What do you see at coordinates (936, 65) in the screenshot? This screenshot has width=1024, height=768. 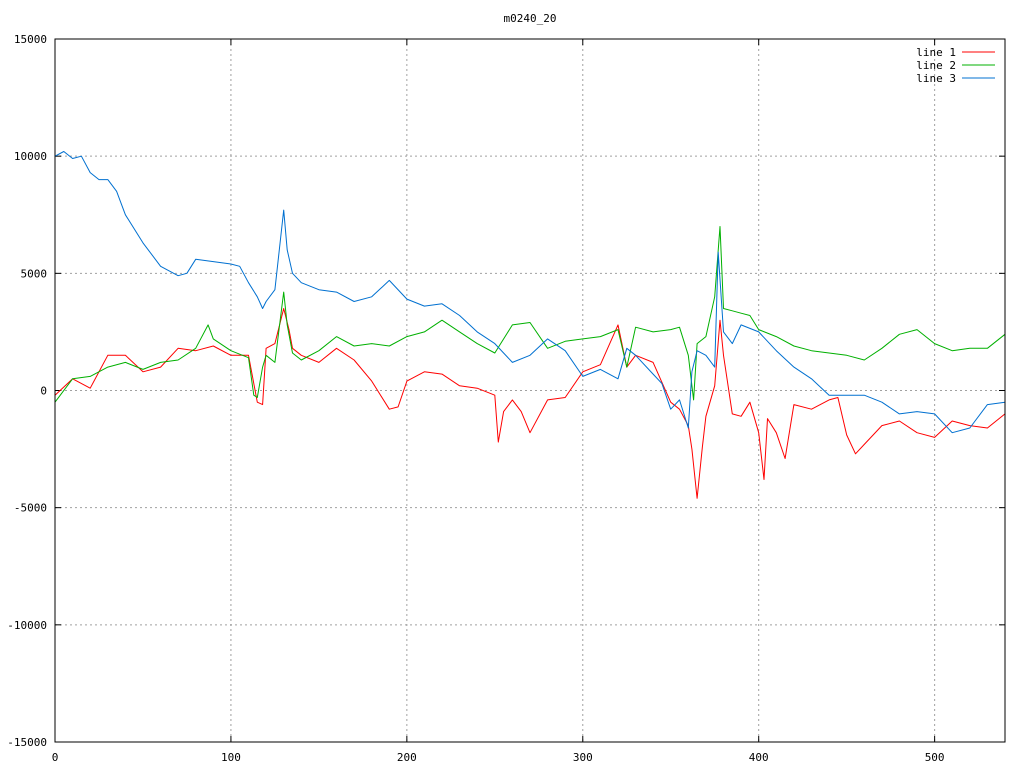 I see `legend-label-2: line 2` at bounding box center [936, 65].